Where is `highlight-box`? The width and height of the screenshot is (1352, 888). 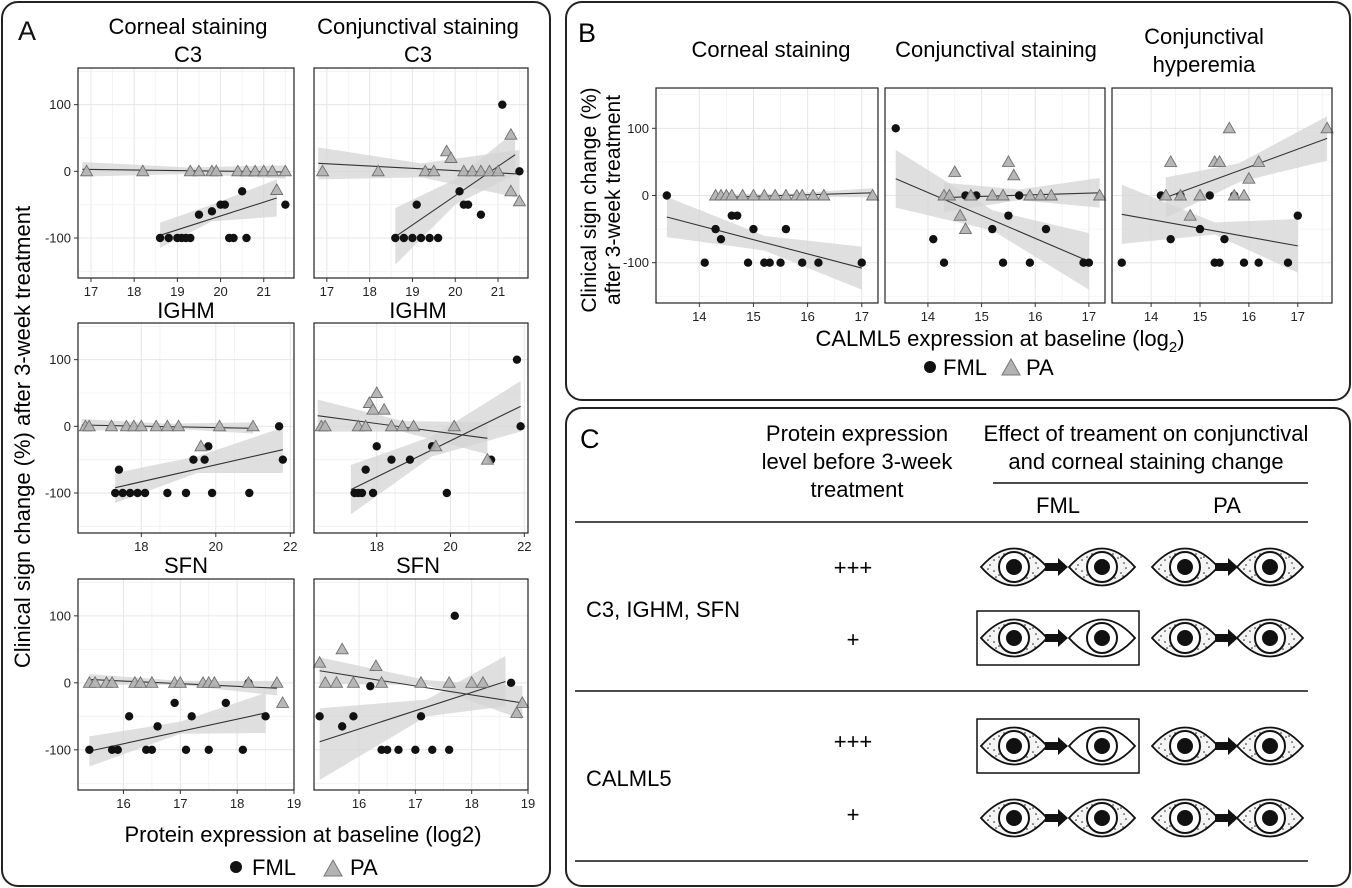
highlight-box is located at coordinates (1058, 746).